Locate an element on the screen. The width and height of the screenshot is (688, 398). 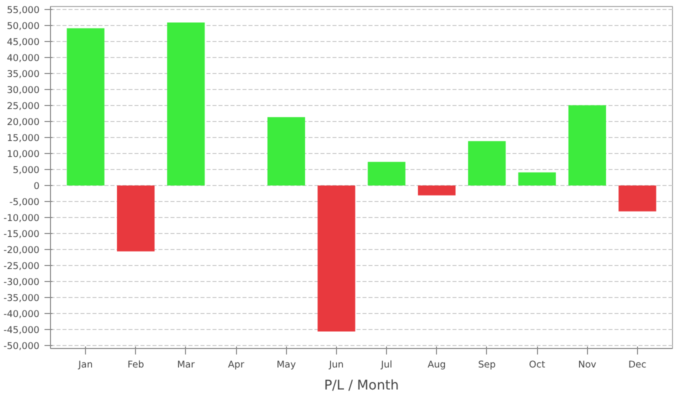
x-tick-label: Sep is located at coordinates (487, 365).